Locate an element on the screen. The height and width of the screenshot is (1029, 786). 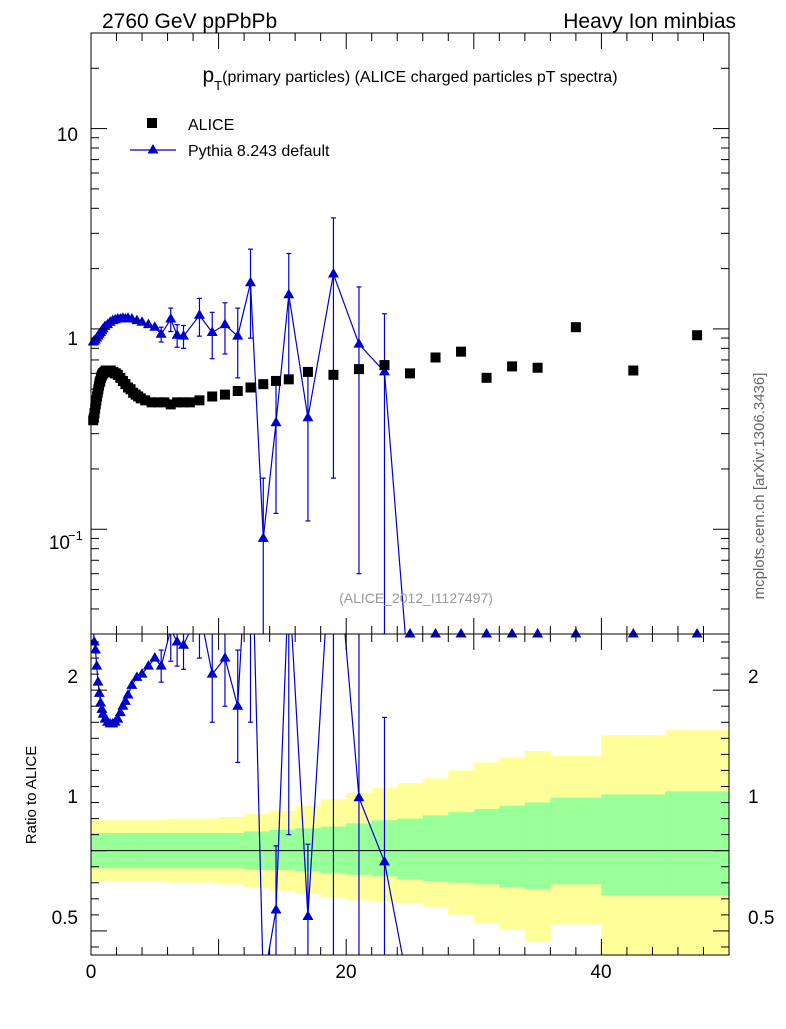
ratio-line is located at coordinates (248, 794).